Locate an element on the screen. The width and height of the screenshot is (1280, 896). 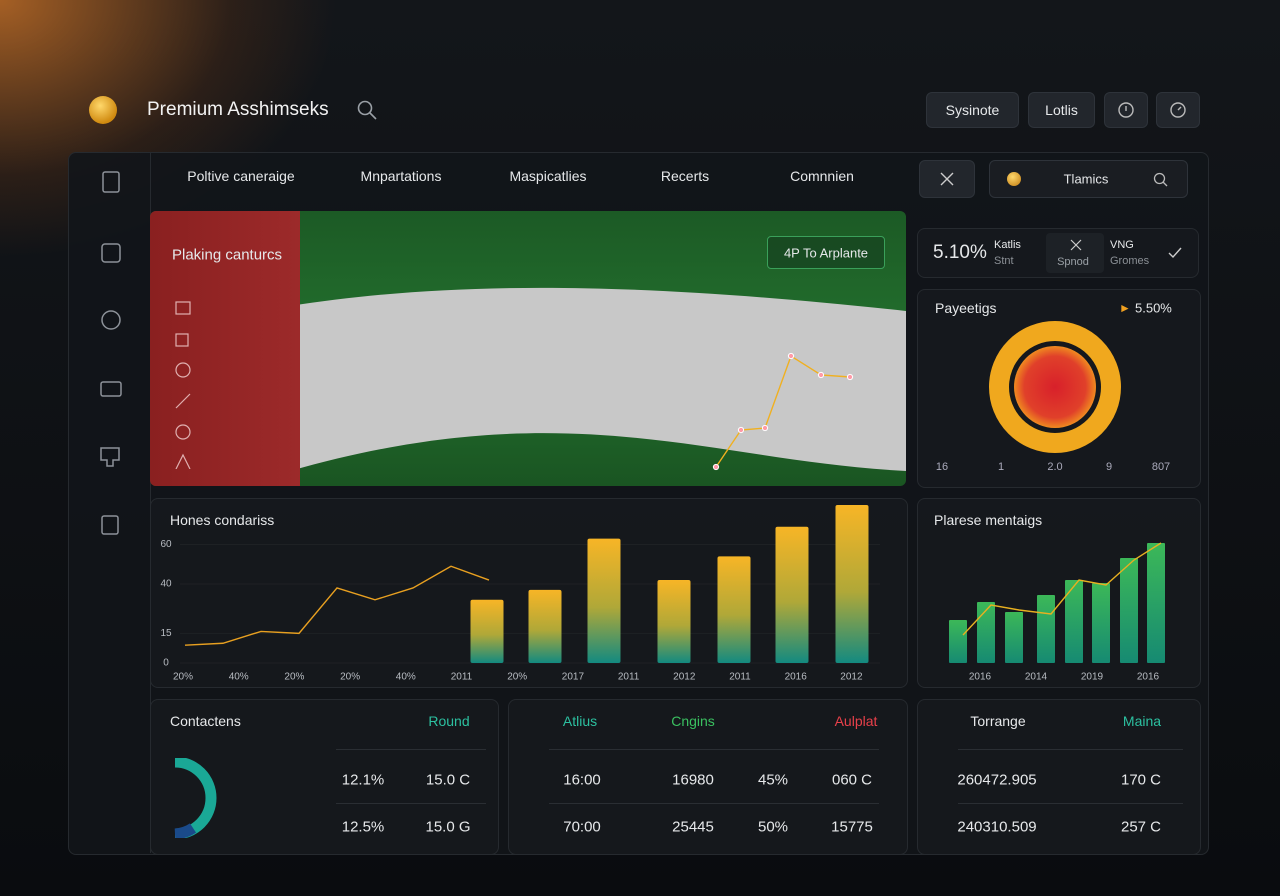
search-box: Tlamics is located at coordinates (1088, 179).